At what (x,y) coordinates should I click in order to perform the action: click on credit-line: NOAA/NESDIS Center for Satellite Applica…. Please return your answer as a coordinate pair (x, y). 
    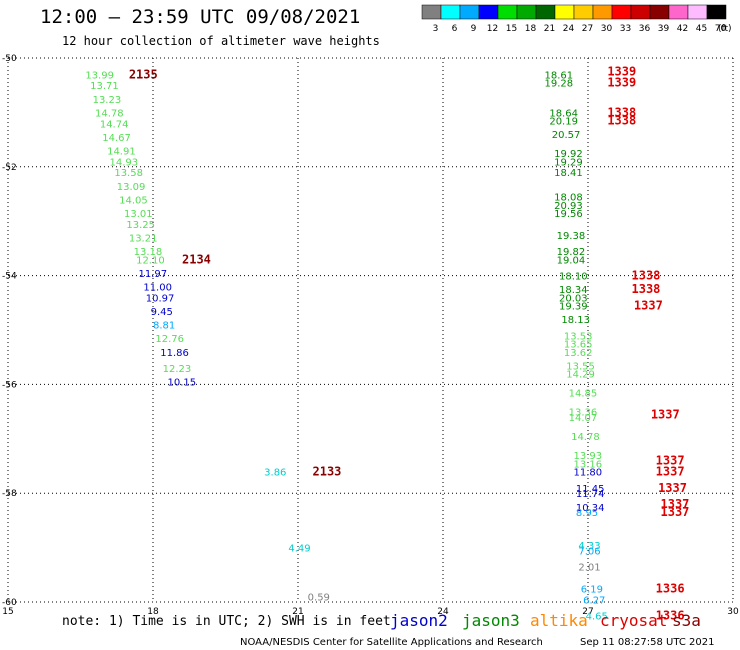
    Looking at the image, I should click on (391, 642).